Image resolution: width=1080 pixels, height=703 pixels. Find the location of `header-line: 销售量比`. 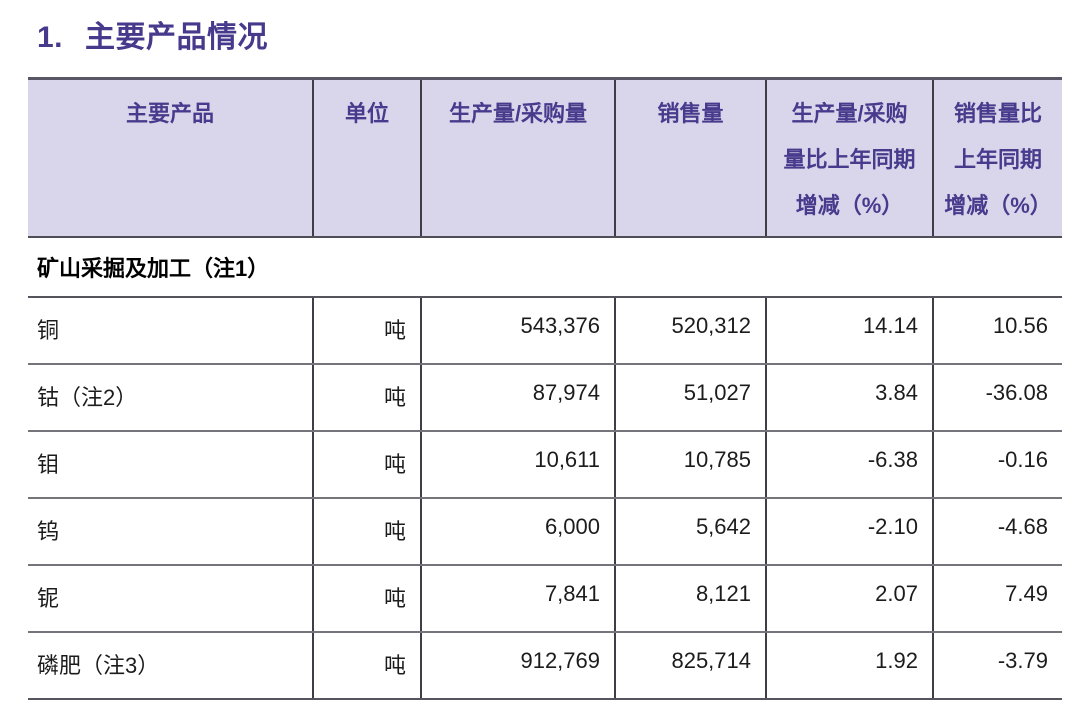

header-line: 销售量比 is located at coordinates (997, 113).